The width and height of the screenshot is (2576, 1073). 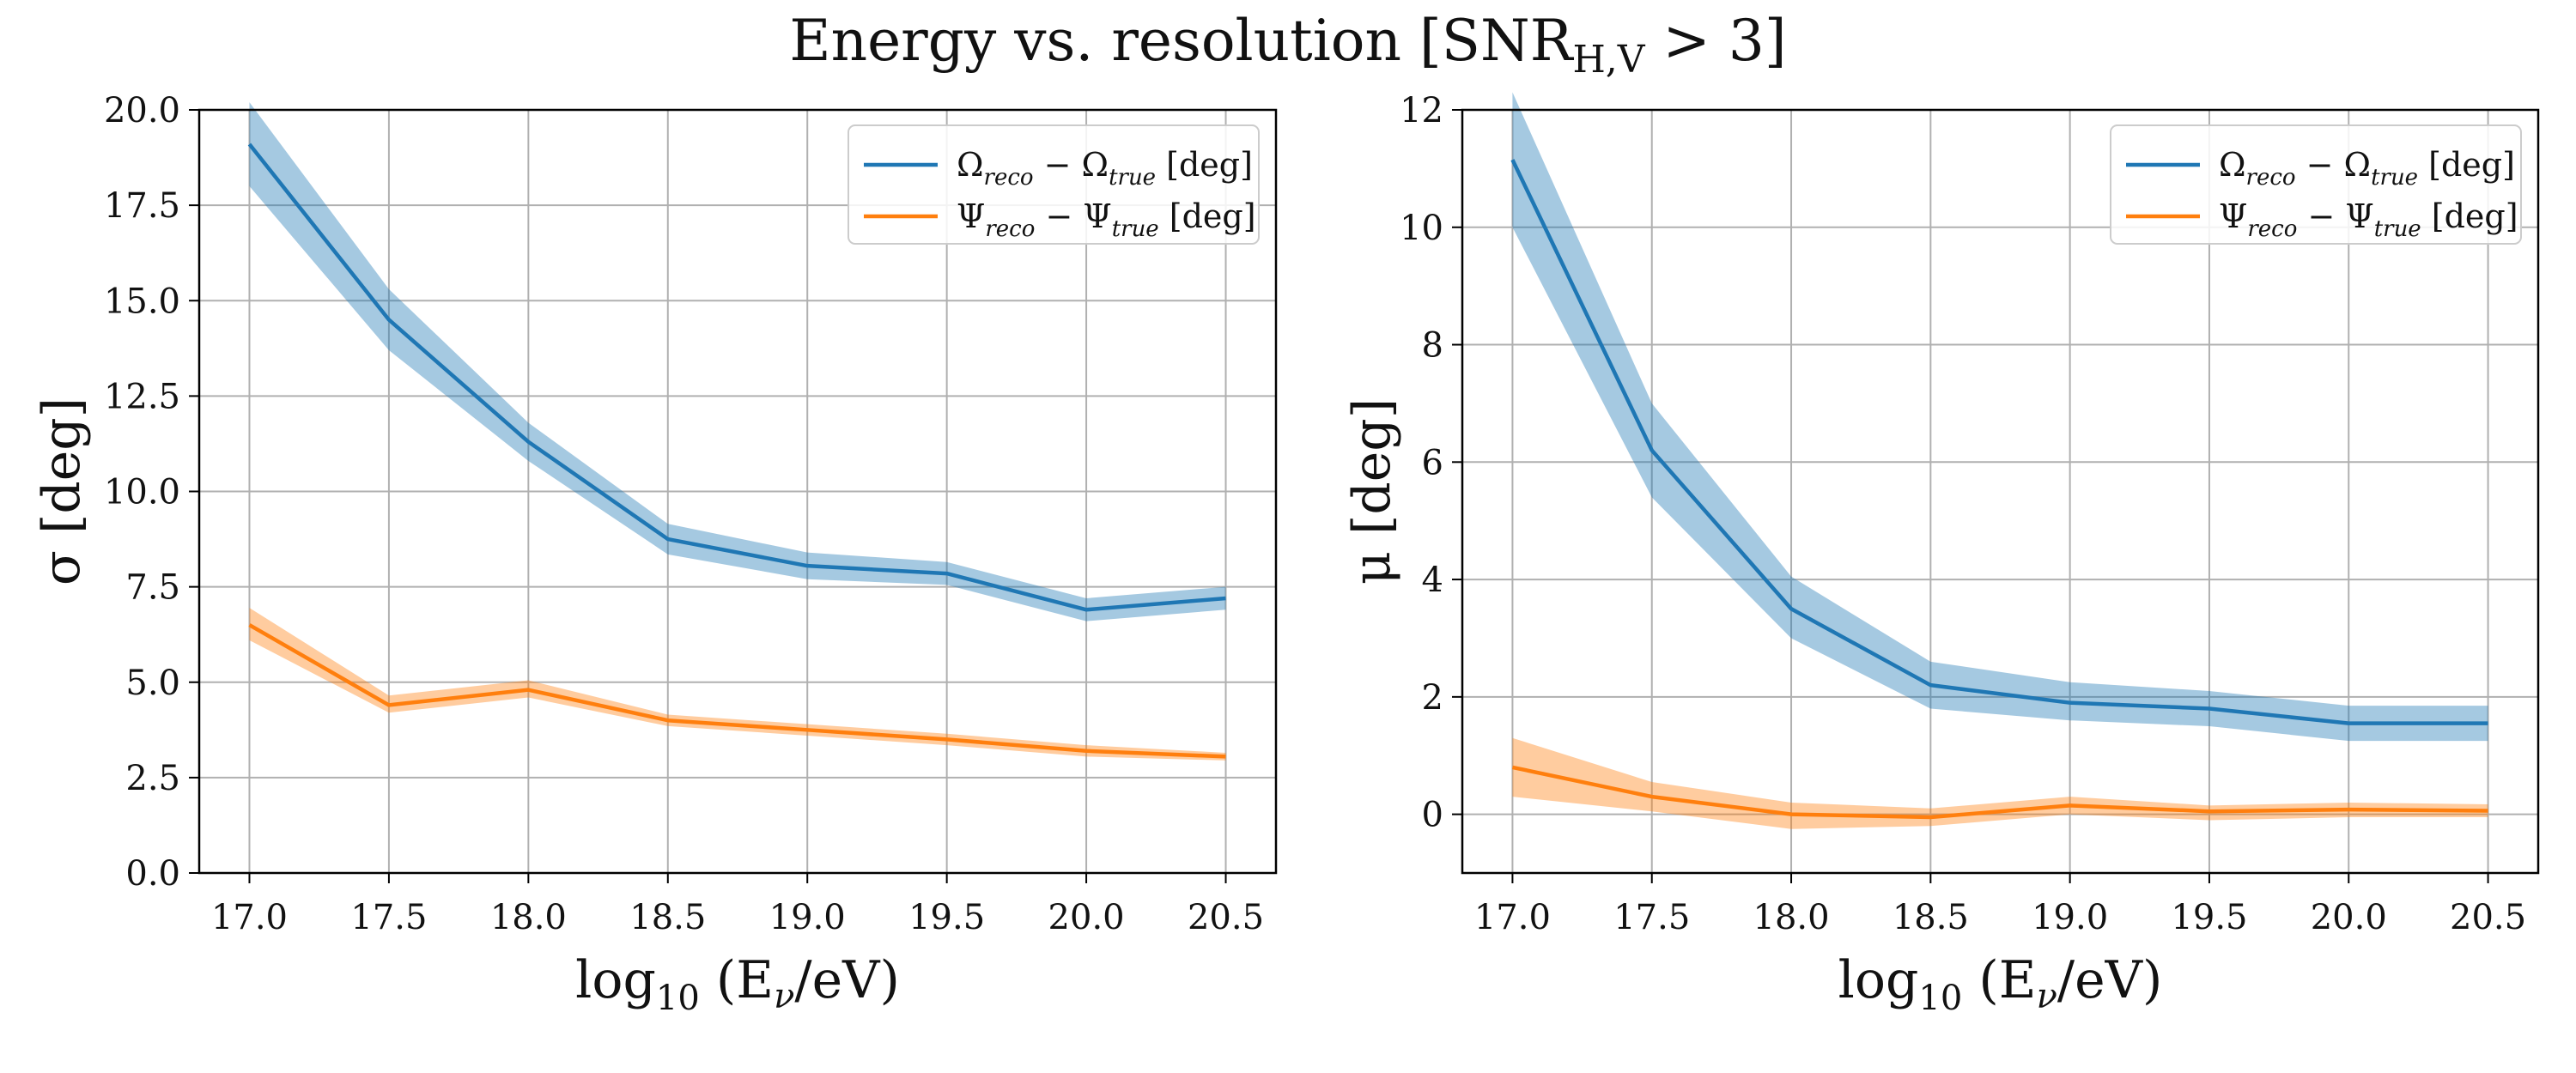 I want to click on y-tick-label: 20.0, so click(x=142, y=110).